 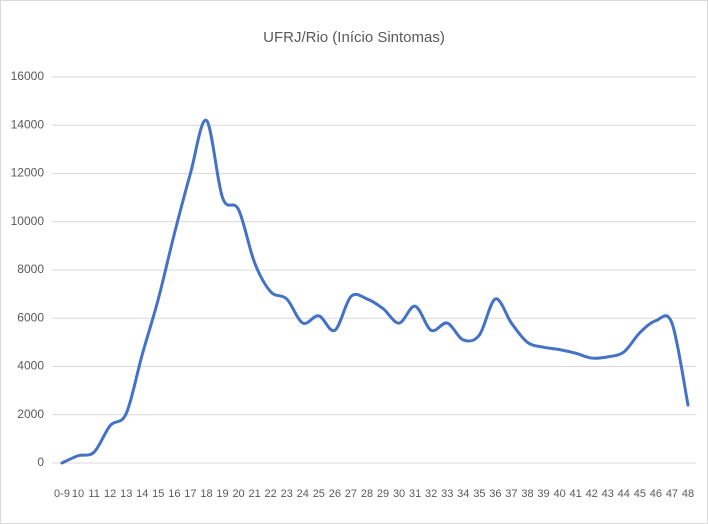 I want to click on x-tick-label: 18, so click(x=206, y=494).